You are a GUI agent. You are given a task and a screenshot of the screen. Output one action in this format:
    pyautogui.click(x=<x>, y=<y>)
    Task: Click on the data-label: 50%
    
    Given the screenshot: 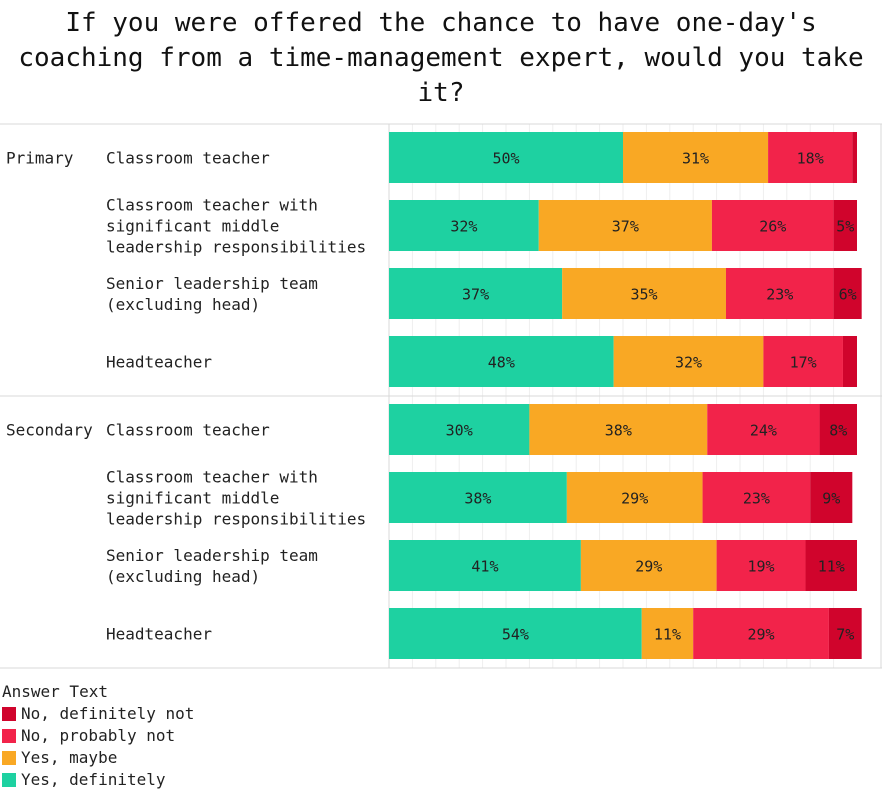 What is the action you would take?
    pyautogui.click(x=505, y=159)
    